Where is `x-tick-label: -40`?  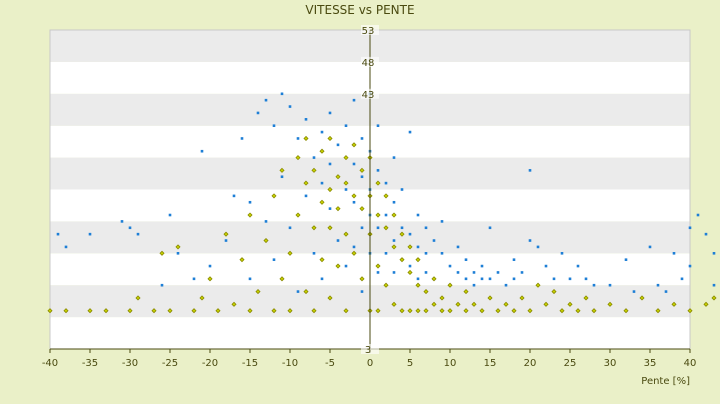
x-tick-label: -40 is located at coordinates (50, 363).